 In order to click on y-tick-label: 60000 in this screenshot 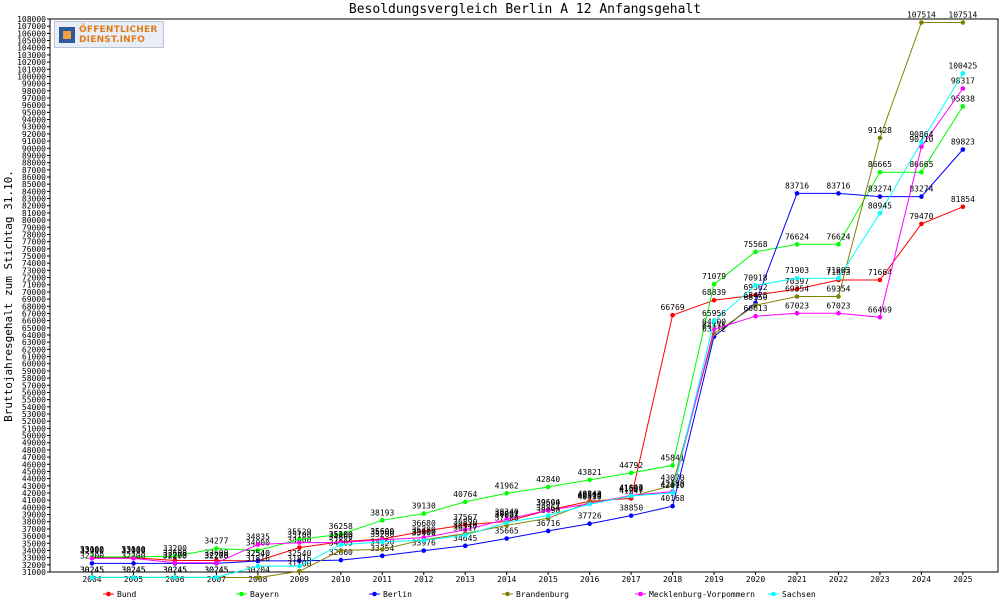, I will do `click(34, 364)`.